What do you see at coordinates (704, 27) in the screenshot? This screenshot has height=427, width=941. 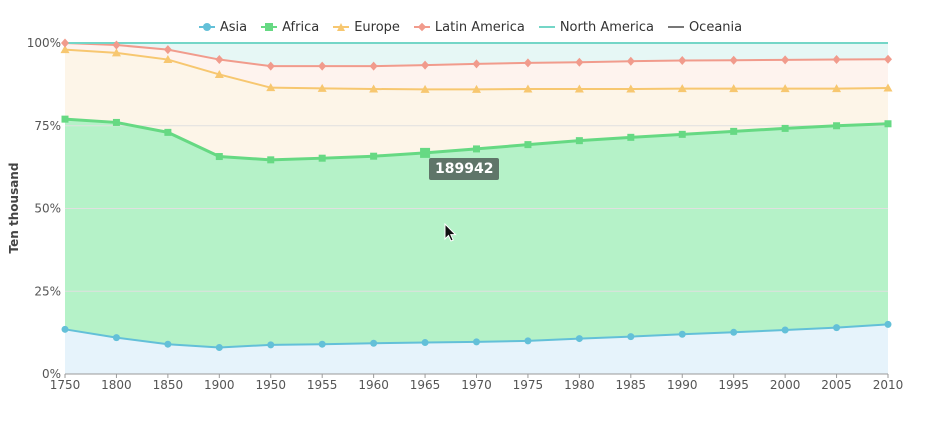 I see `legend-item-oceania: Oceania` at bounding box center [704, 27].